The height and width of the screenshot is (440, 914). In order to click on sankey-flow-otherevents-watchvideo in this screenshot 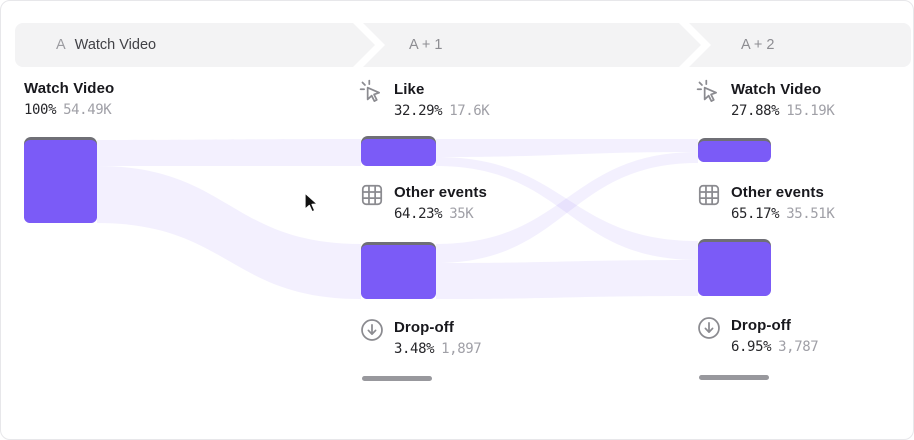, I will do `click(567, 207)`.